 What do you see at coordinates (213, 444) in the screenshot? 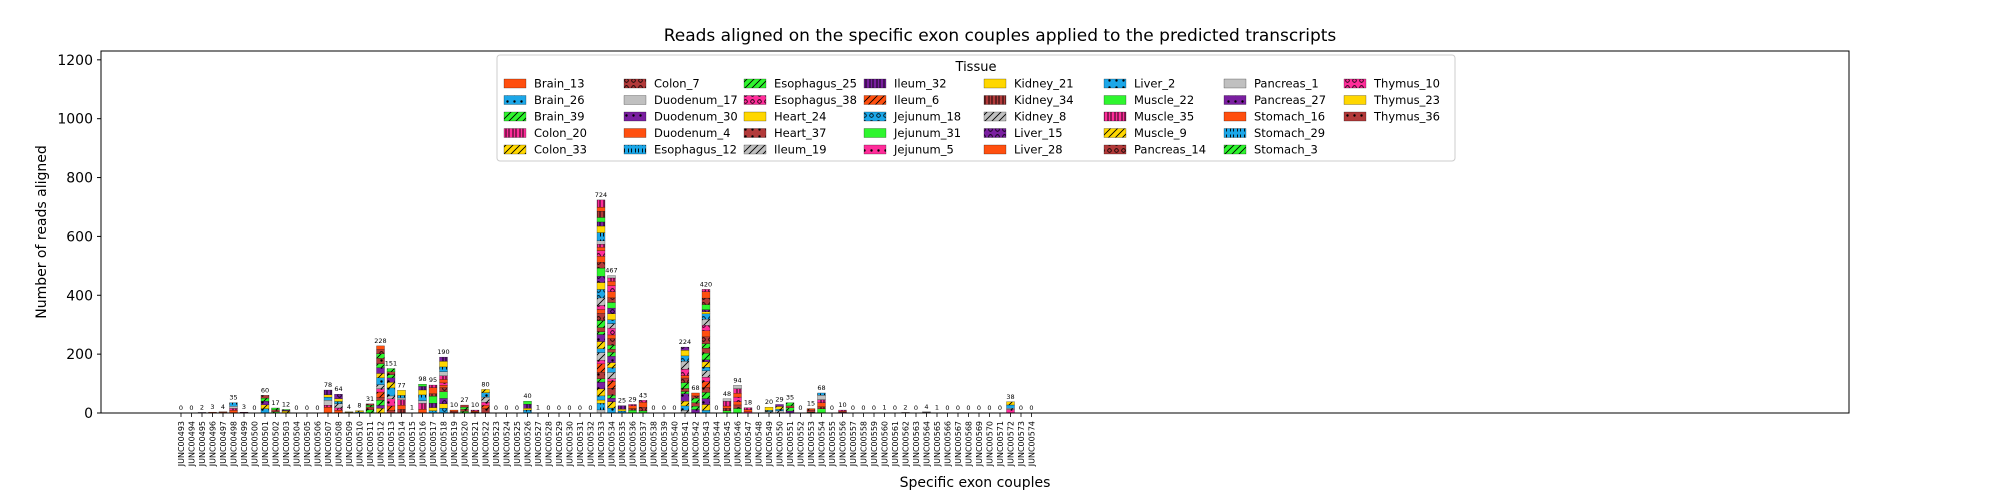
I see `x-tick-label: JUNC00496` at bounding box center [213, 444].